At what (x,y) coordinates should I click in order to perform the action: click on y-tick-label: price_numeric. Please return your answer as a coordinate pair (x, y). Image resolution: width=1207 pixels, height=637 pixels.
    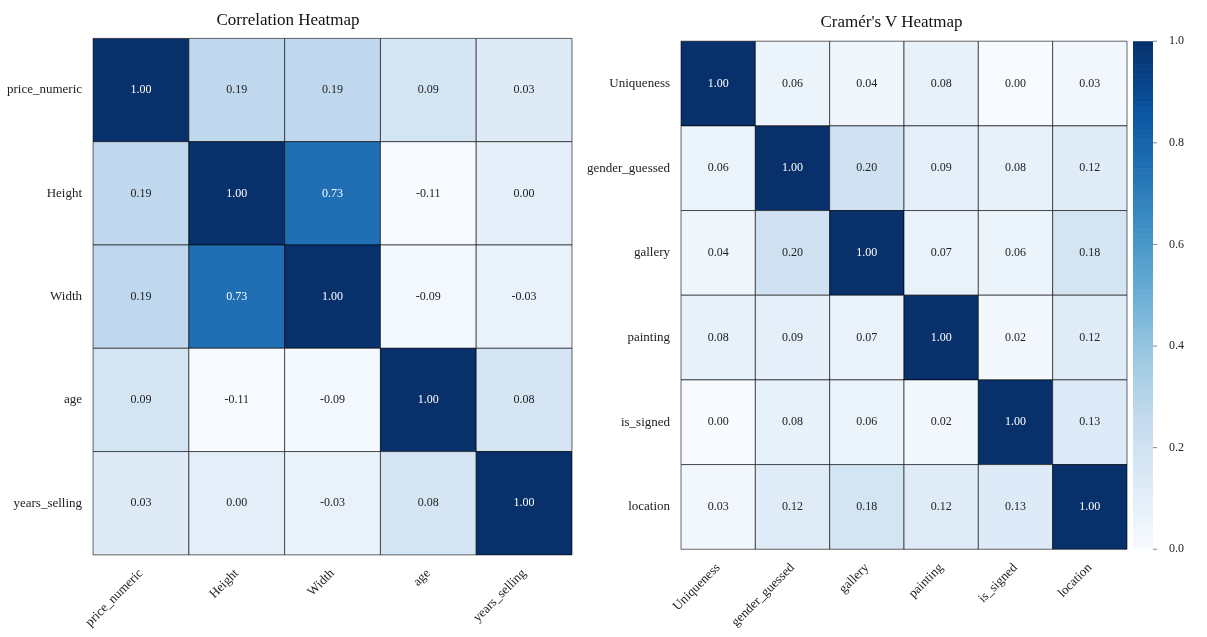
    Looking at the image, I should click on (45, 89).